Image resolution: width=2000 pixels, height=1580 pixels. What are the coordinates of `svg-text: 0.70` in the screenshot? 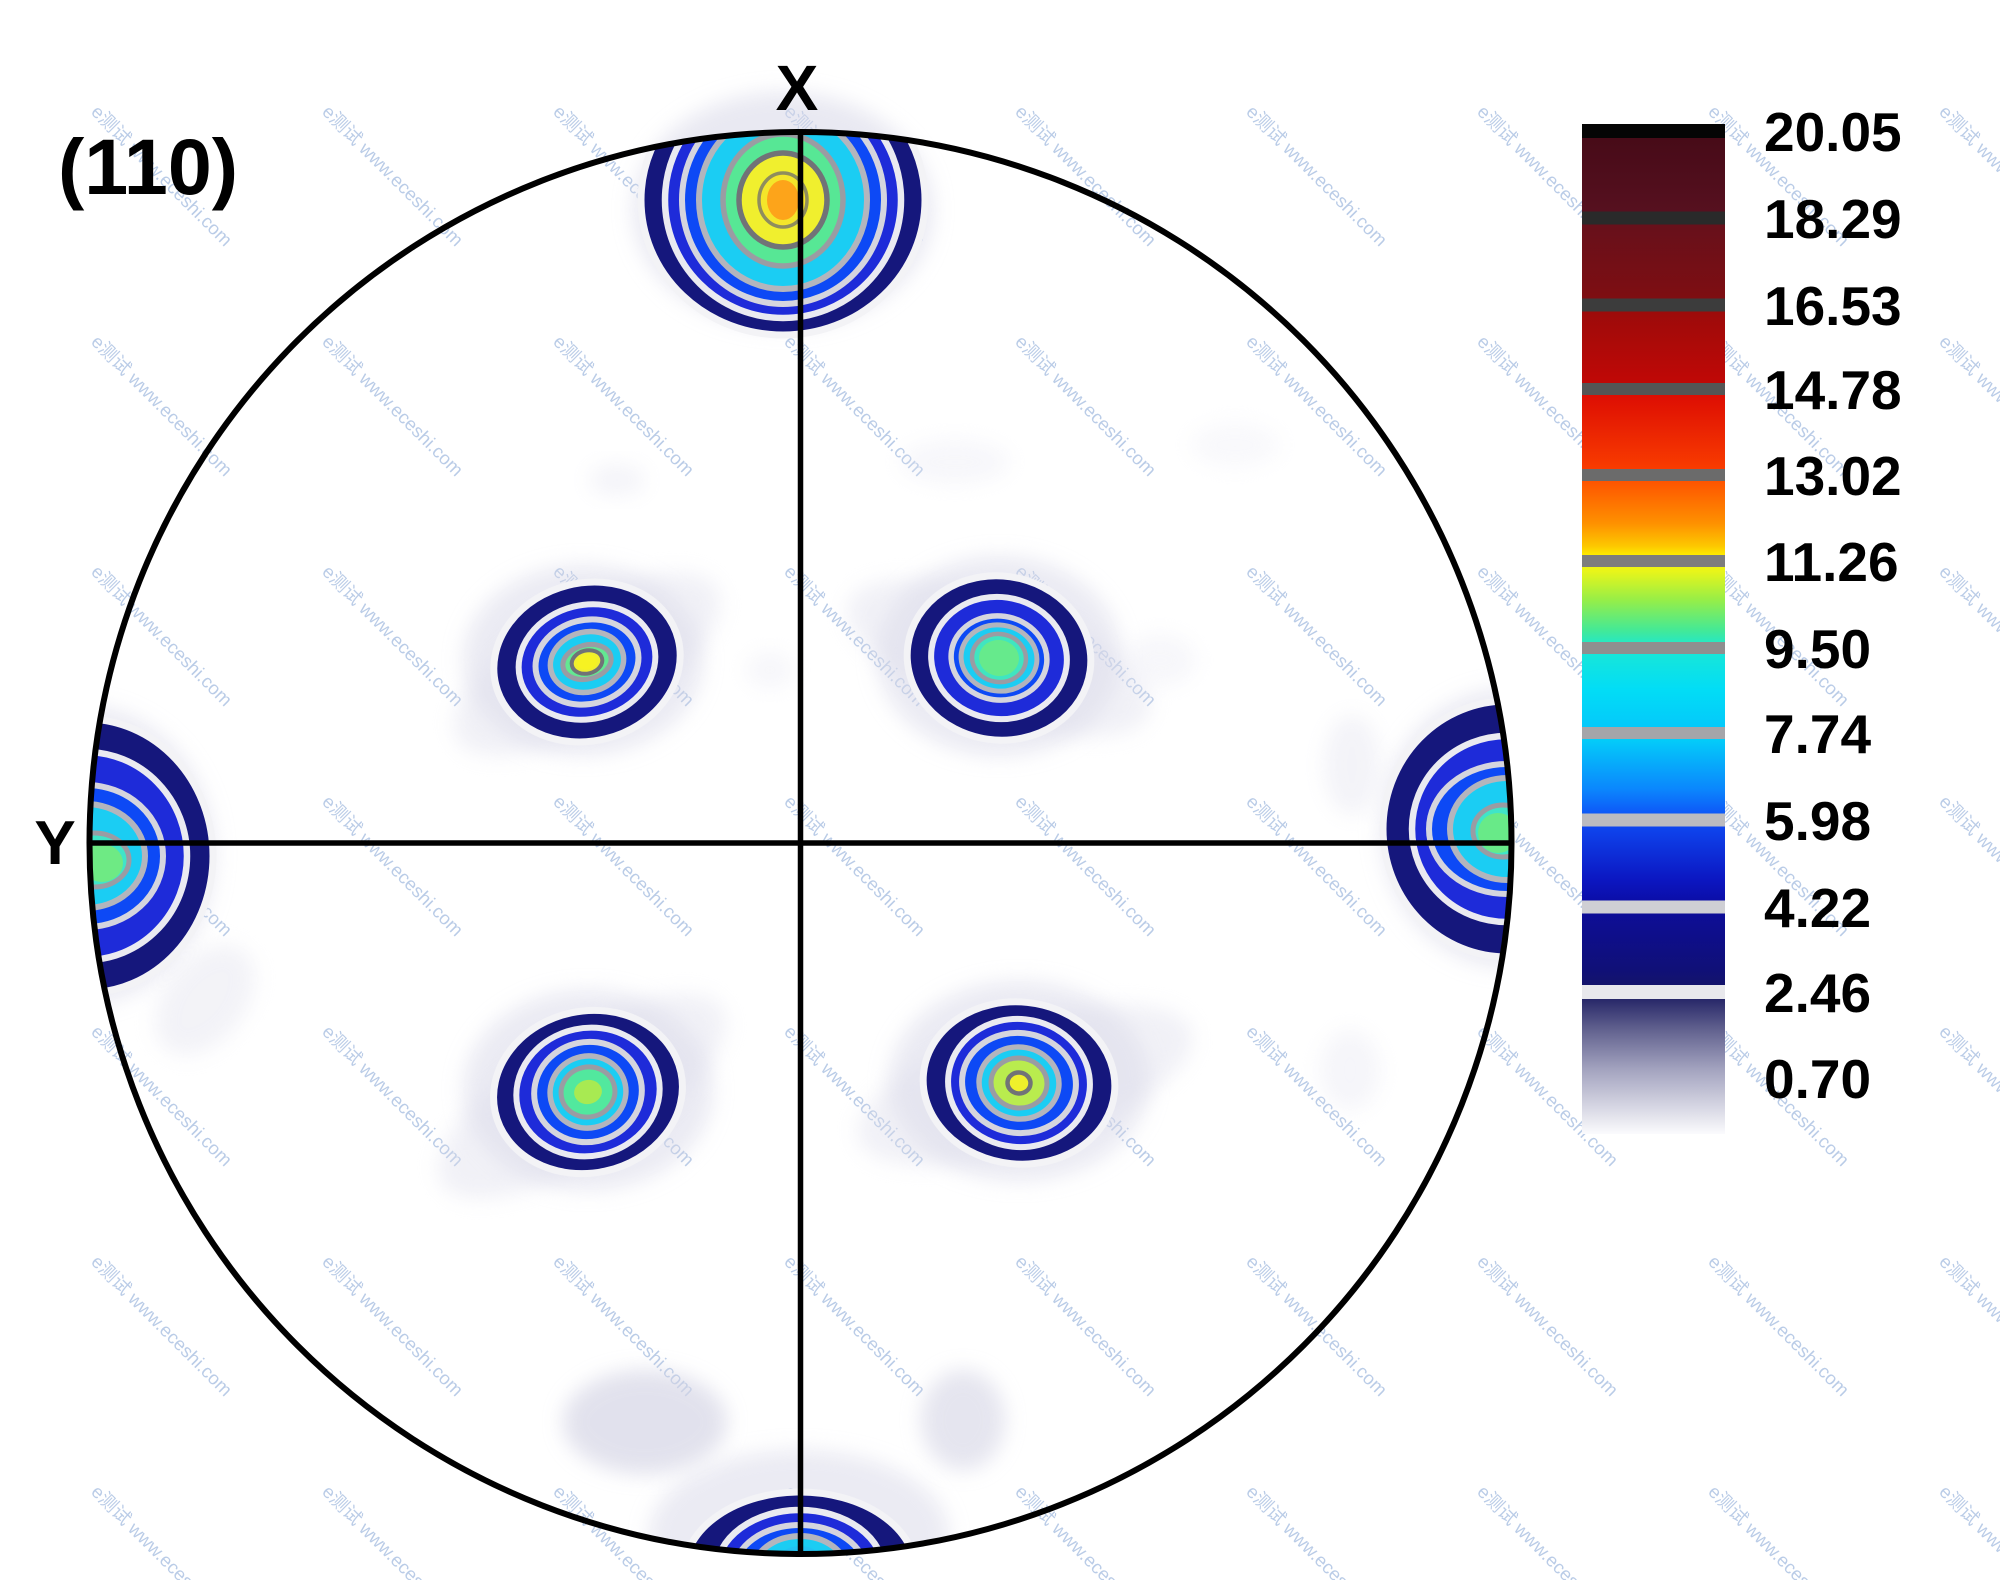 It's located at (1817, 1079).